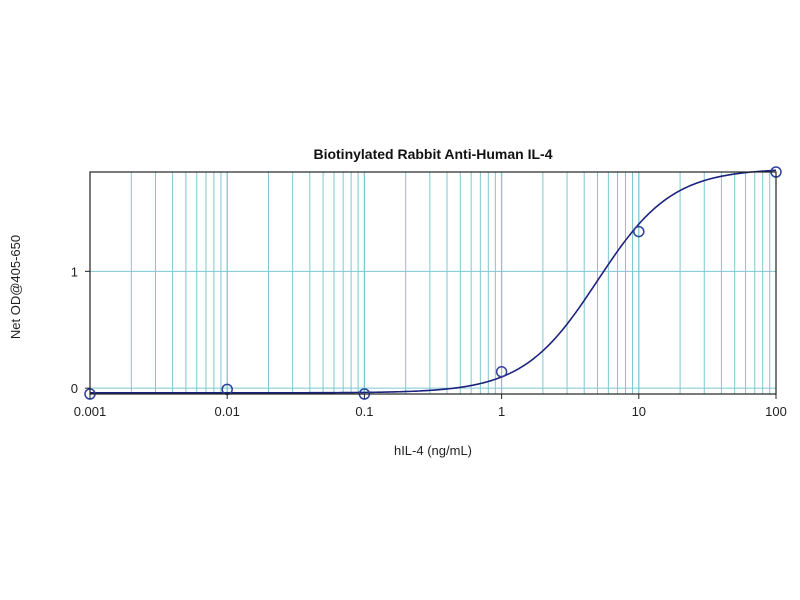 This screenshot has width=800, height=600. Describe the element at coordinates (227, 411) in the screenshot. I see `x-tick-label: 0.01` at that location.